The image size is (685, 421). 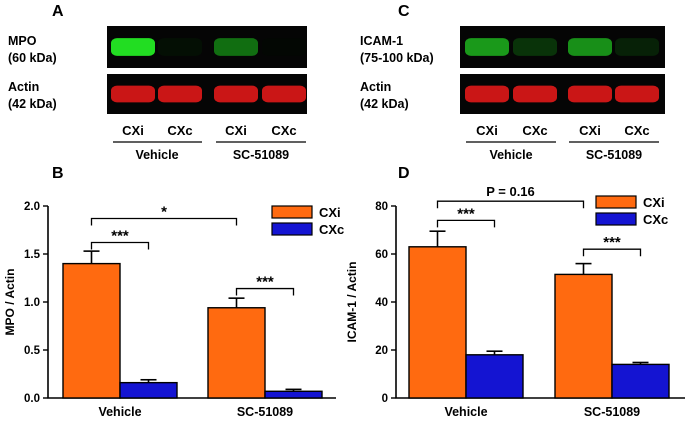 What do you see at coordinates (487, 130) in the screenshot?
I see `lane-label-c-1: CXi` at bounding box center [487, 130].